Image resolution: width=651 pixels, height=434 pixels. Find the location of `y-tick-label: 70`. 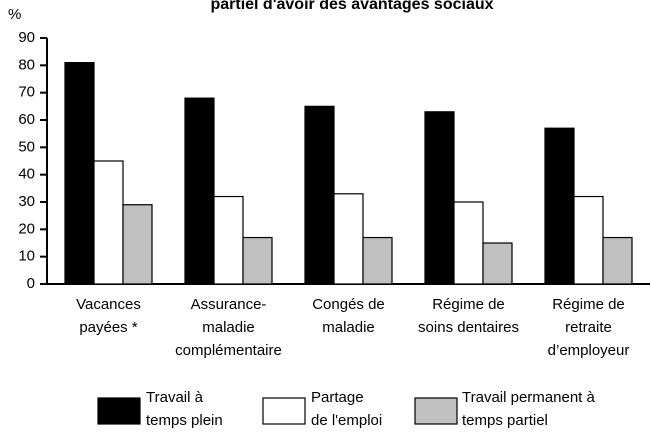

y-tick-label: 70 is located at coordinates (26, 92).